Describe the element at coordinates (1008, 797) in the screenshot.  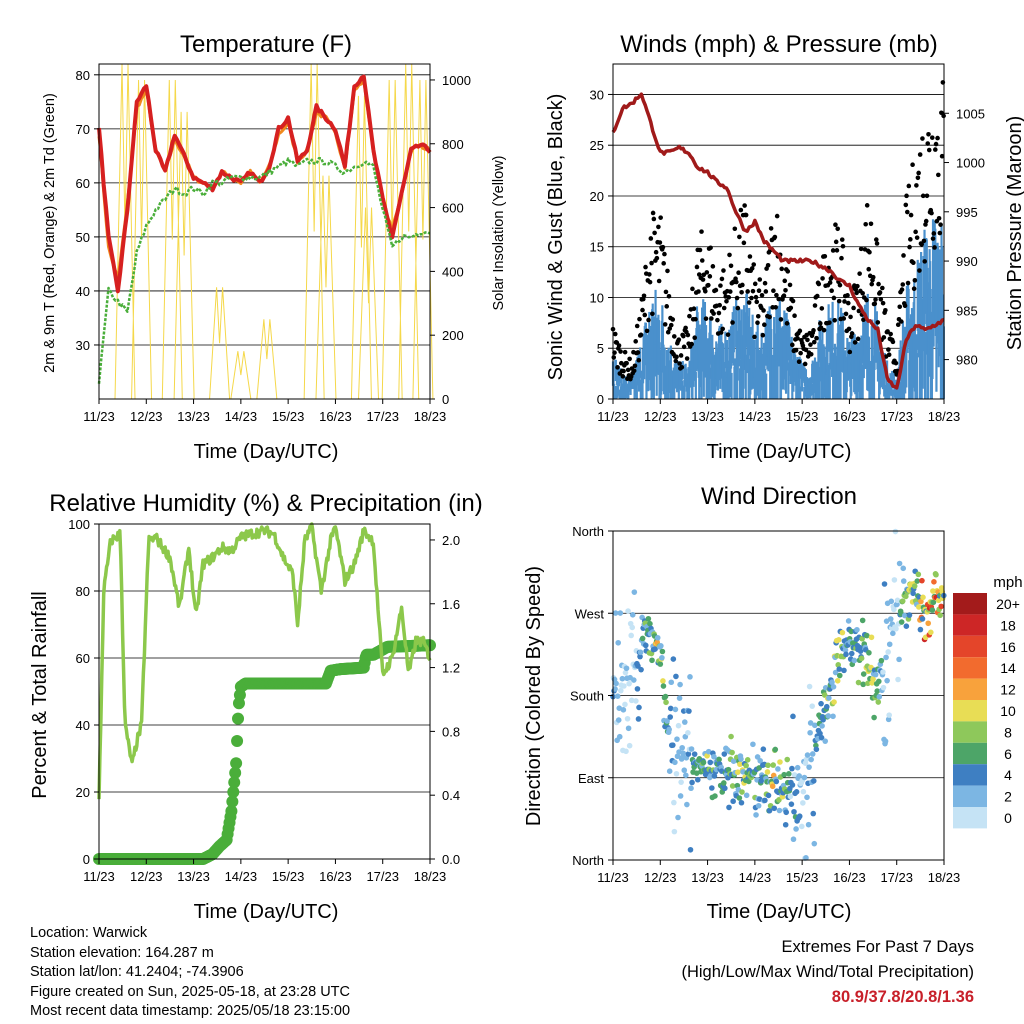
I see `colorbar-label: 2` at that location.